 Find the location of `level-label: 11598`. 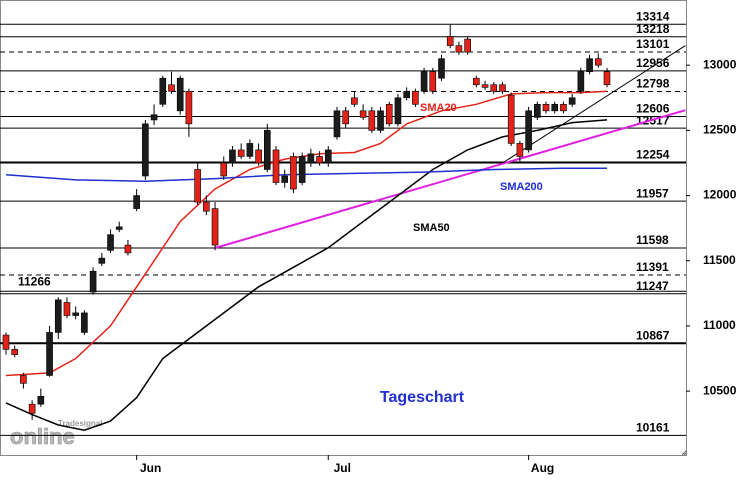

level-label: 11598 is located at coordinates (652, 240).